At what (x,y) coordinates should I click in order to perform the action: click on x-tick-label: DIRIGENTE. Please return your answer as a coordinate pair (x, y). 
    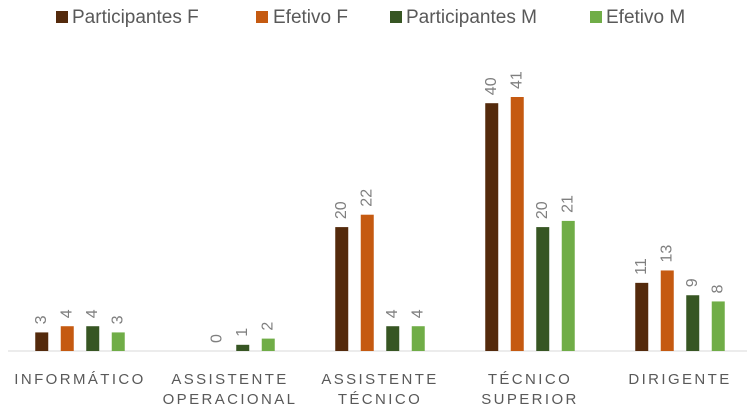
    Looking at the image, I should click on (679, 379).